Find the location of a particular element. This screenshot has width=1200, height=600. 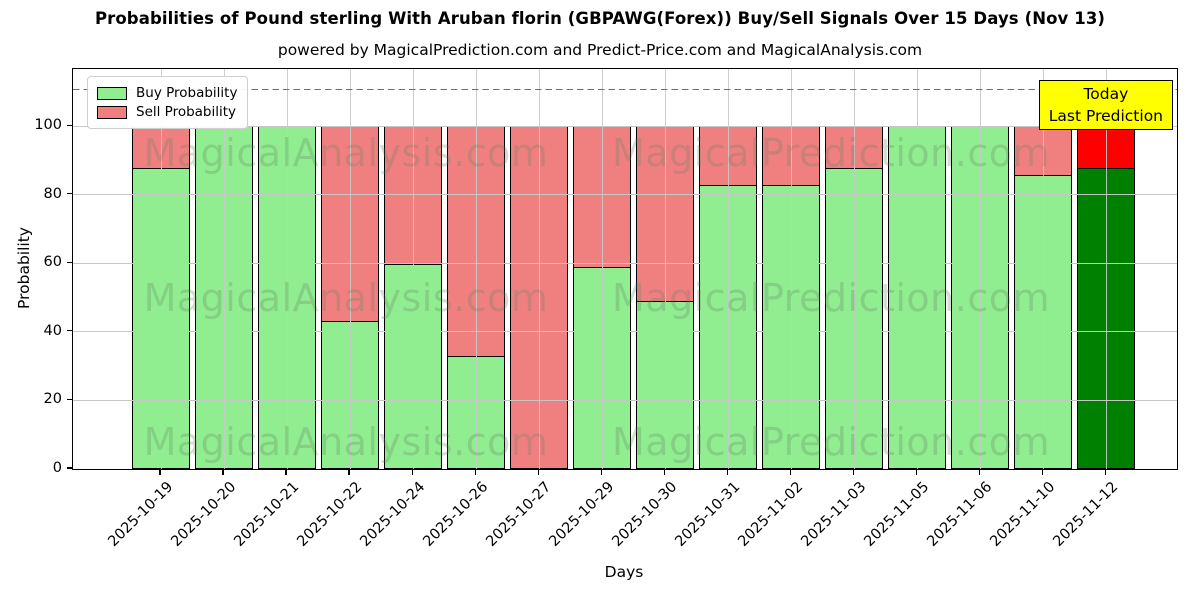

legend-label-sell: Sell Probability is located at coordinates (186, 112).